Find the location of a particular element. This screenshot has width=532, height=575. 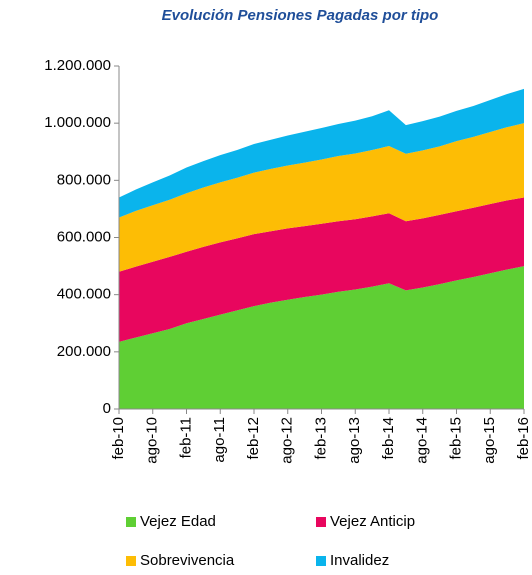

x-tick-label: ago-14 is located at coordinates (422, 440).